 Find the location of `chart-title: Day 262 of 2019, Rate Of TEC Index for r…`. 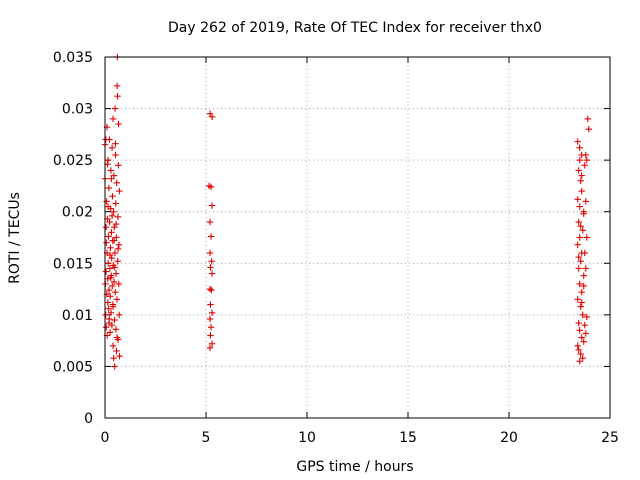

chart-title: Day 262 of 2019, Rate Of TEC Index for r… is located at coordinates (355, 28).